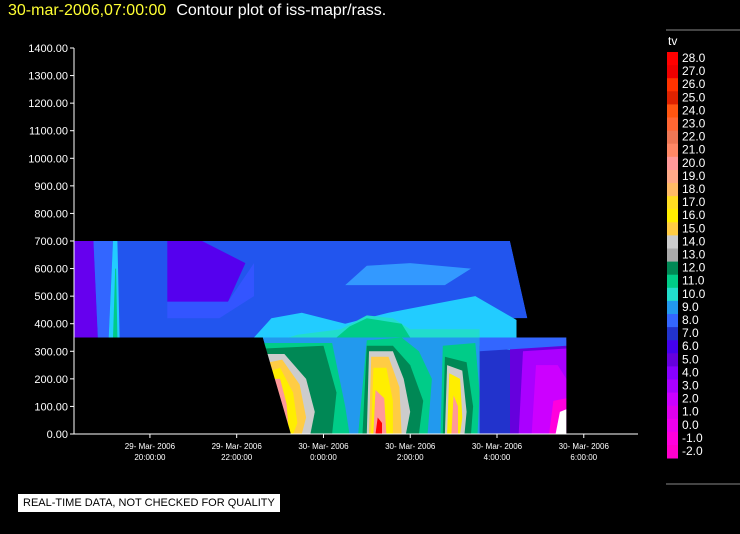  I want to click on x-tick-label-time: 6:00:00, so click(583, 457).